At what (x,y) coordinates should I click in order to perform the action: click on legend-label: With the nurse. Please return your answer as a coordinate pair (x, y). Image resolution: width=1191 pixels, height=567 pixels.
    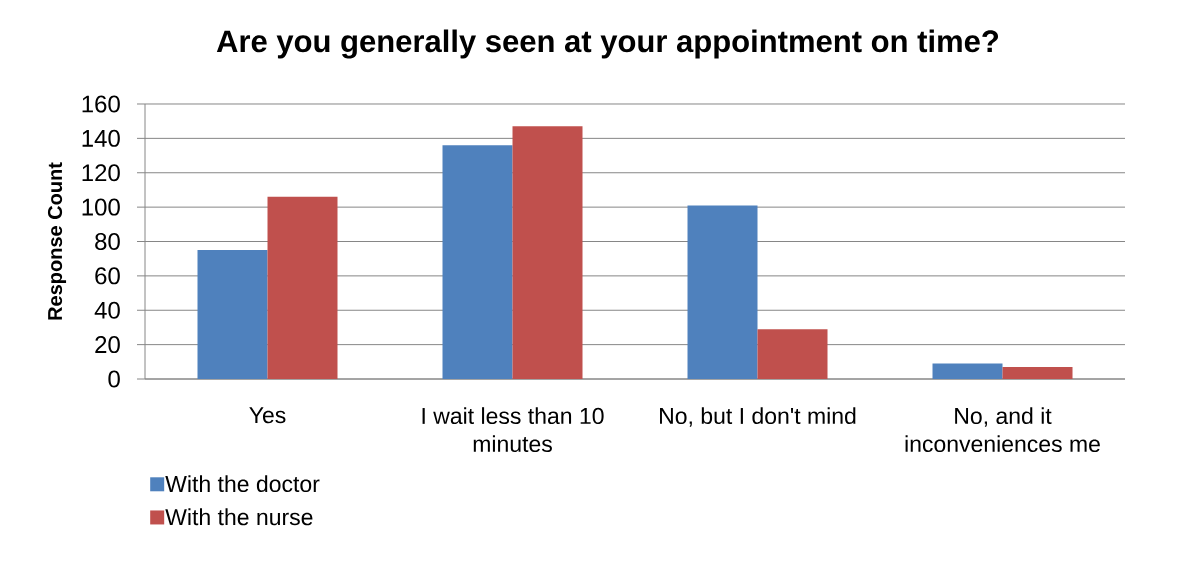
    Looking at the image, I should click on (239, 517).